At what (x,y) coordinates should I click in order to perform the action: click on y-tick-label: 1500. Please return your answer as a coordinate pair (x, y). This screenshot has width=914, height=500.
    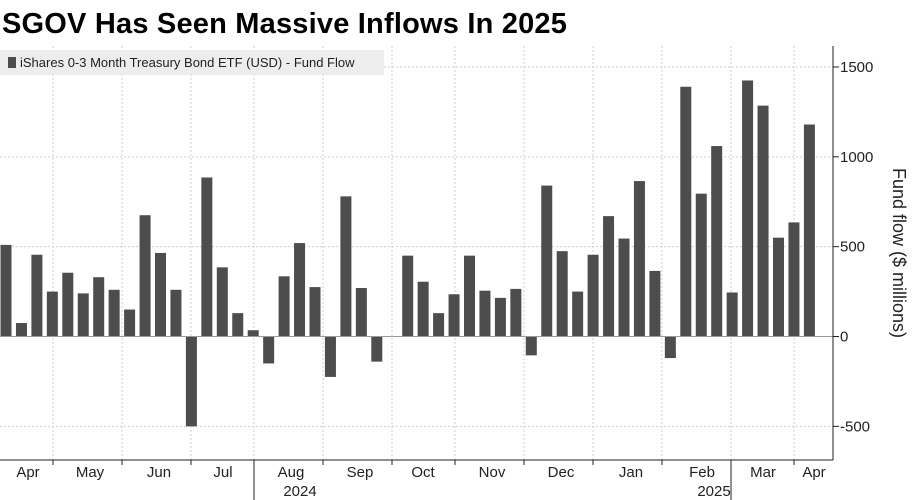
    Looking at the image, I should click on (856, 67).